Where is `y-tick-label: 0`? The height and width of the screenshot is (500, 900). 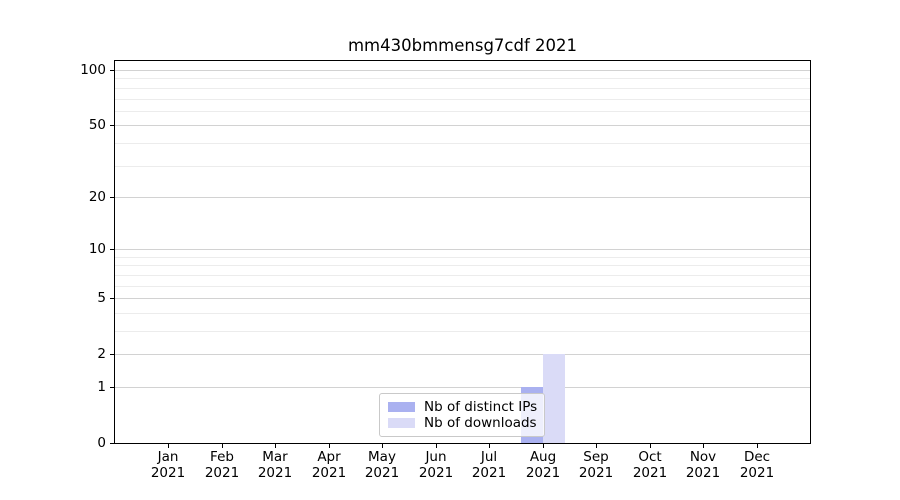
y-tick-label: 0 is located at coordinates (101, 443).